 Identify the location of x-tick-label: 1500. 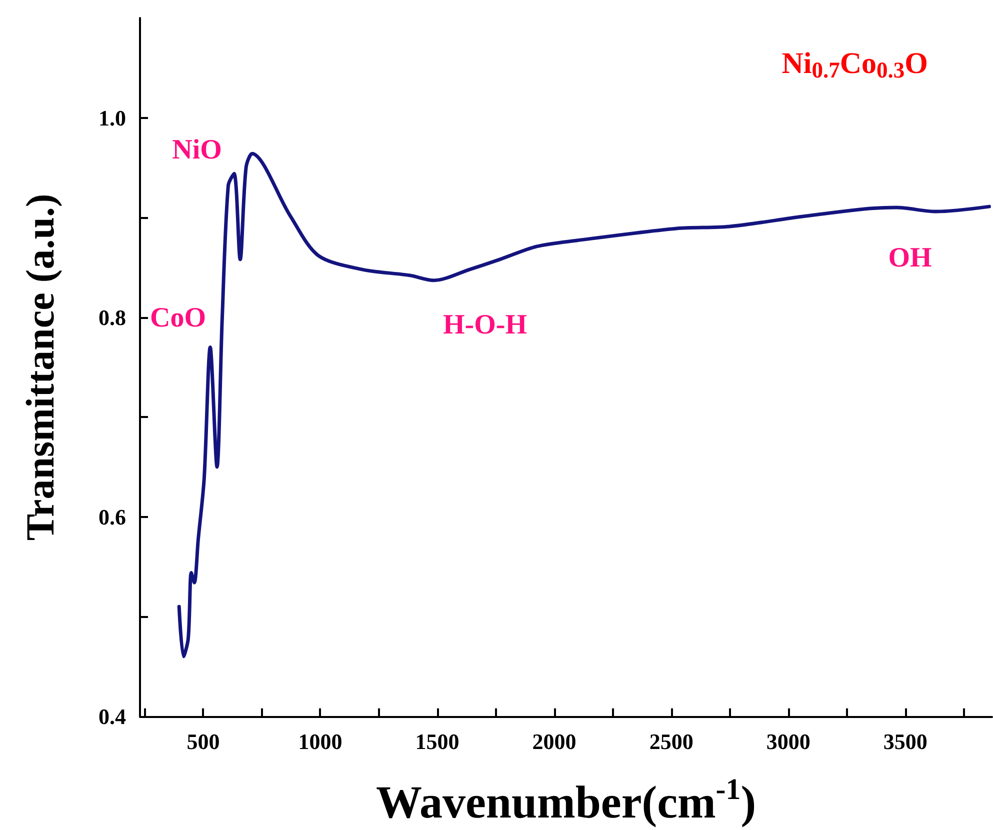
(437, 741).